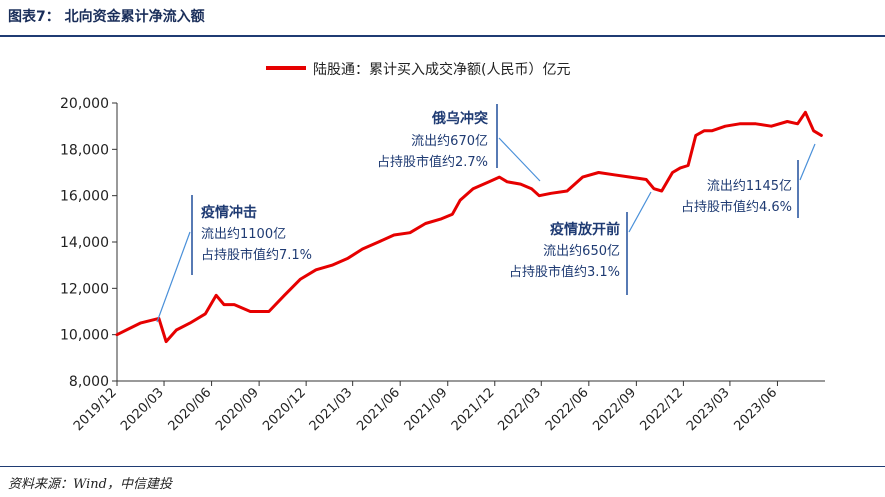  What do you see at coordinates (142, 409) in the screenshot?
I see `x-tick-label: 2020/03` at bounding box center [142, 409].